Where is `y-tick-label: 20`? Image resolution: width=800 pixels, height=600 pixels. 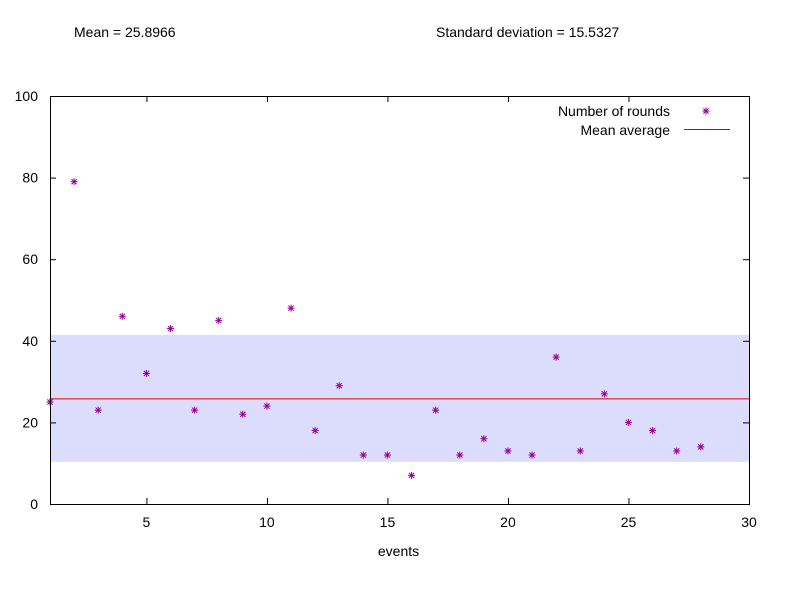 y-tick-label: 20 is located at coordinates (30, 422).